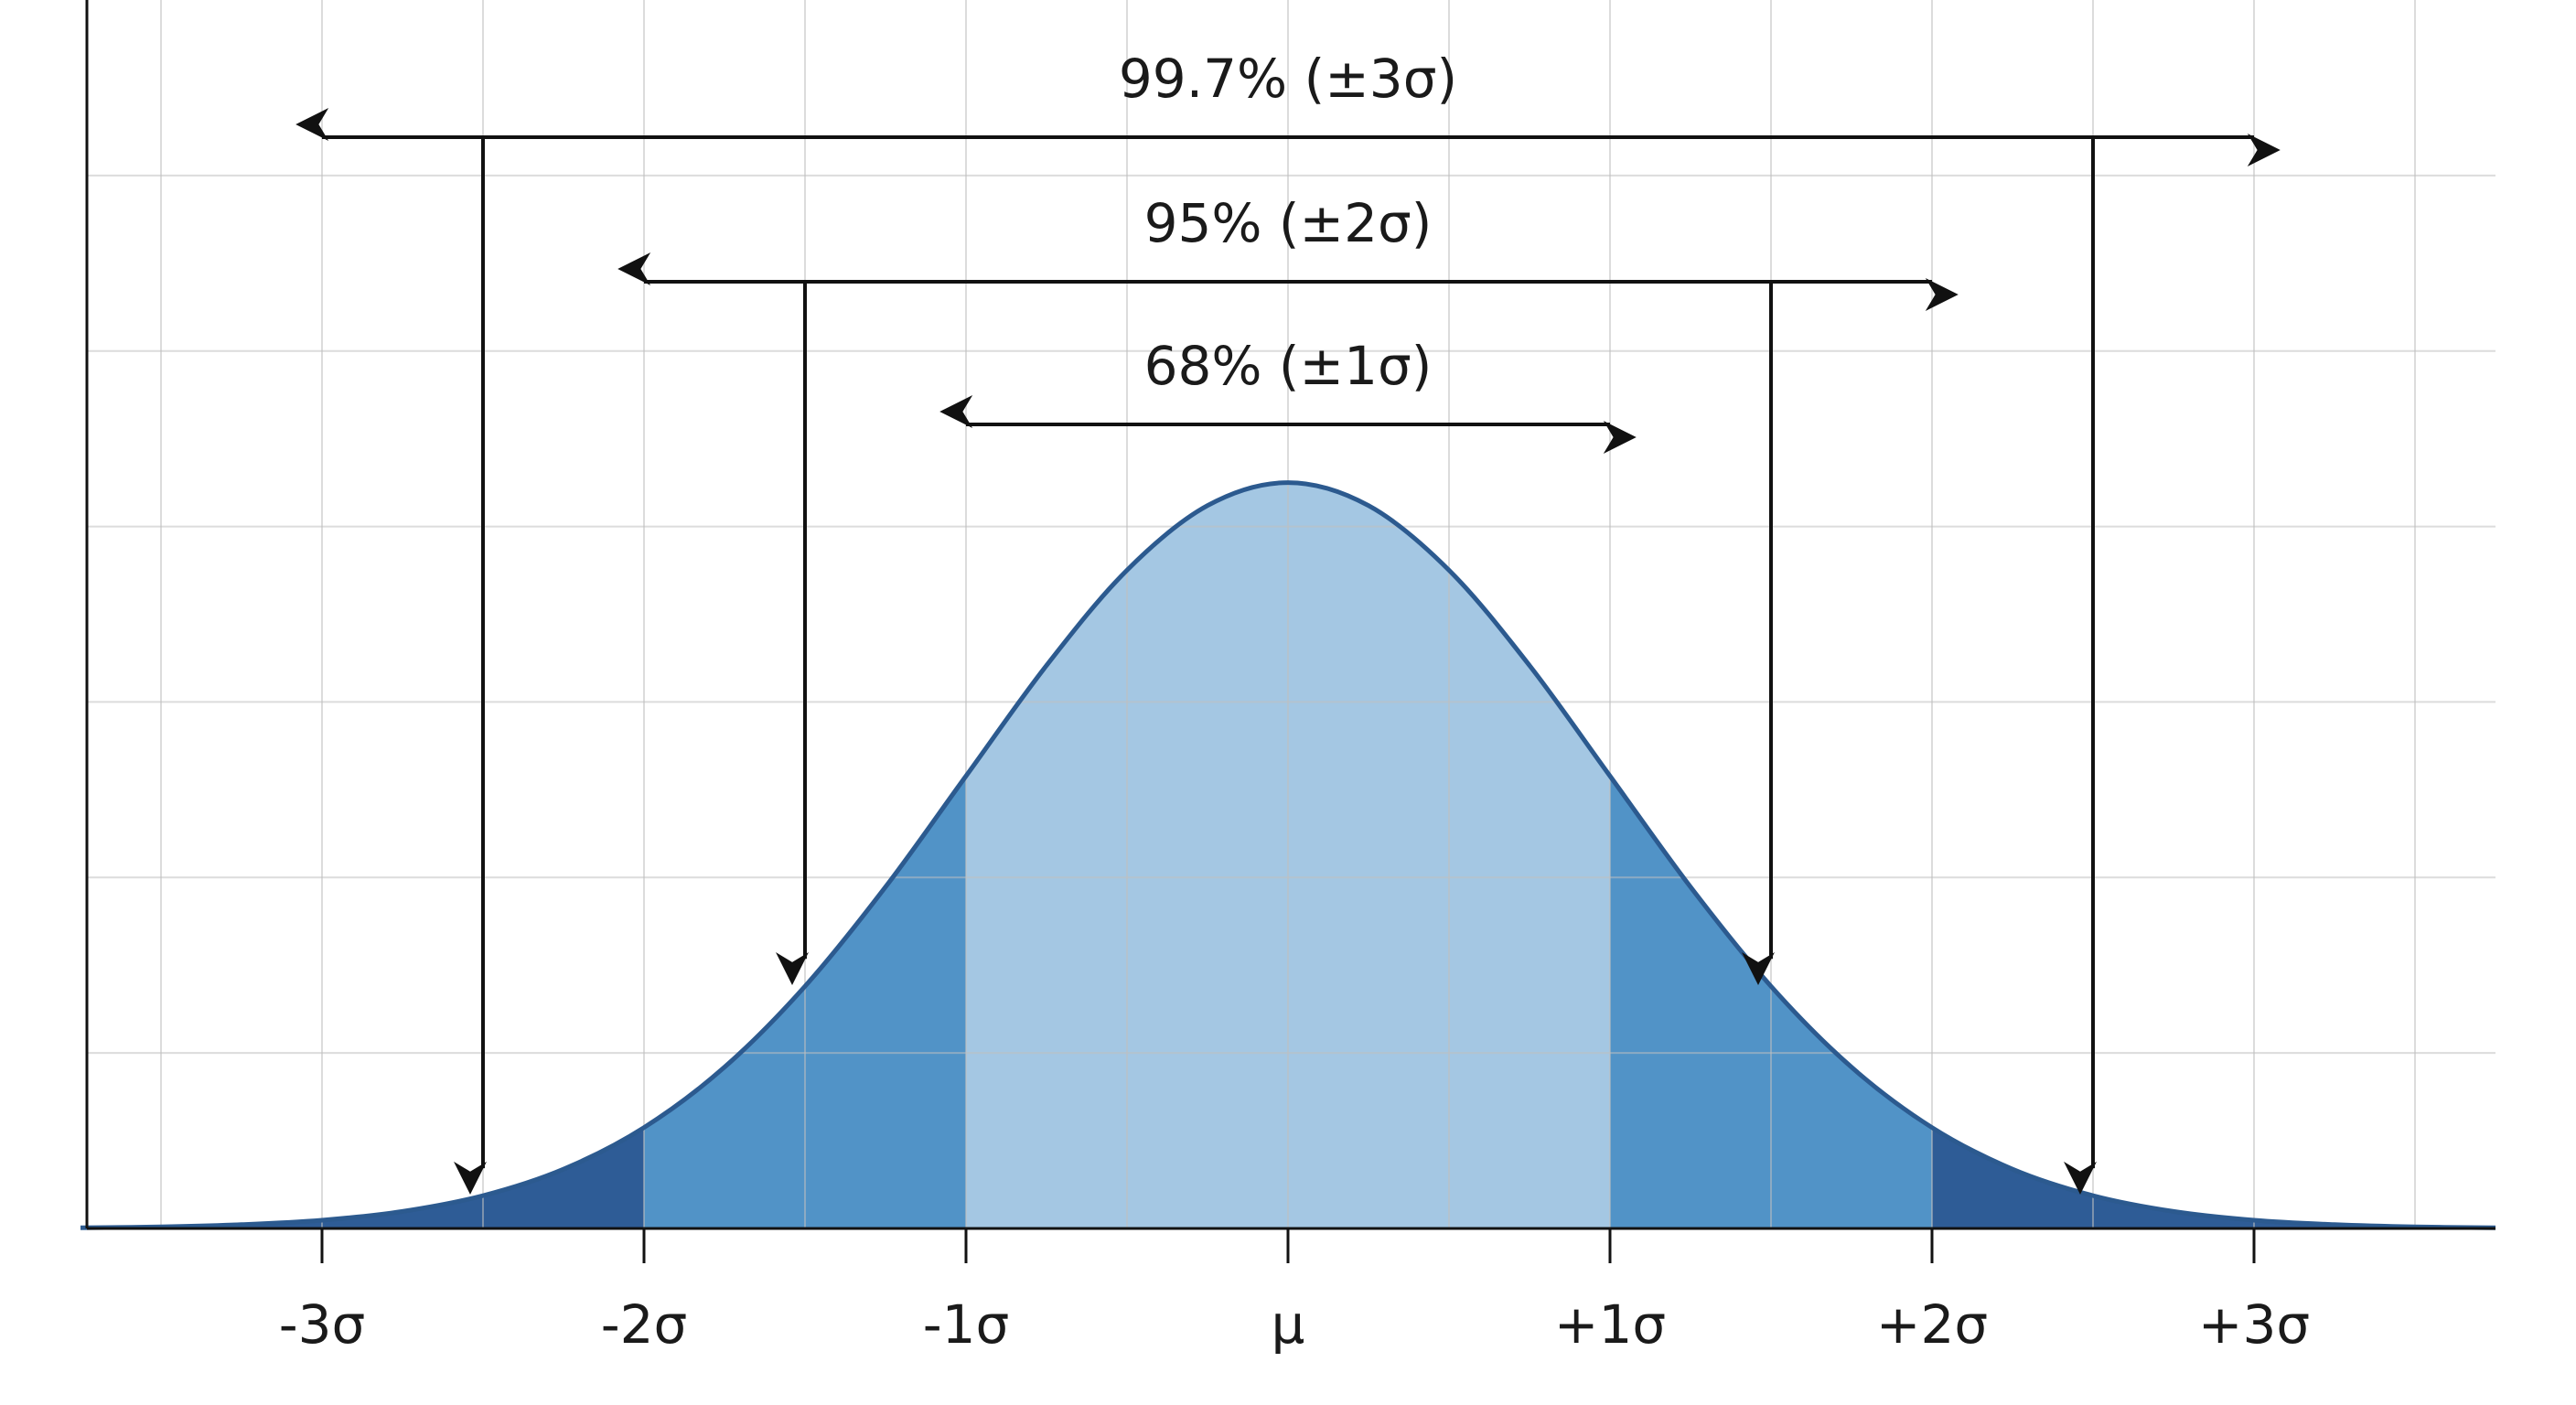 The width and height of the screenshot is (2576, 1405). I want to click on annotation-label: 68% (±1σ), so click(1288, 366).